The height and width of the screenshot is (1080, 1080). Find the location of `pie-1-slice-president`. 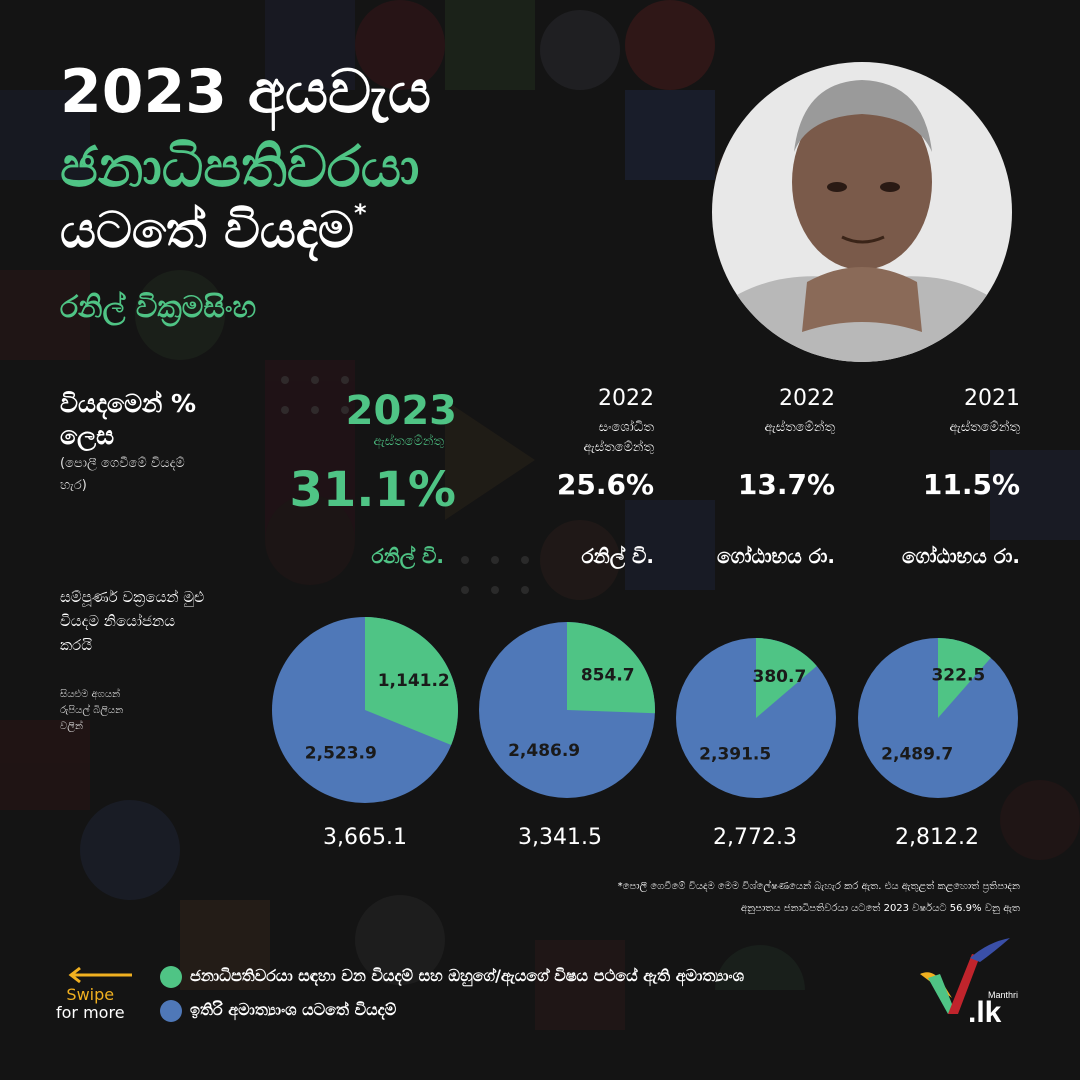

pie-1-slice-president is located at coordinates (412, 681).